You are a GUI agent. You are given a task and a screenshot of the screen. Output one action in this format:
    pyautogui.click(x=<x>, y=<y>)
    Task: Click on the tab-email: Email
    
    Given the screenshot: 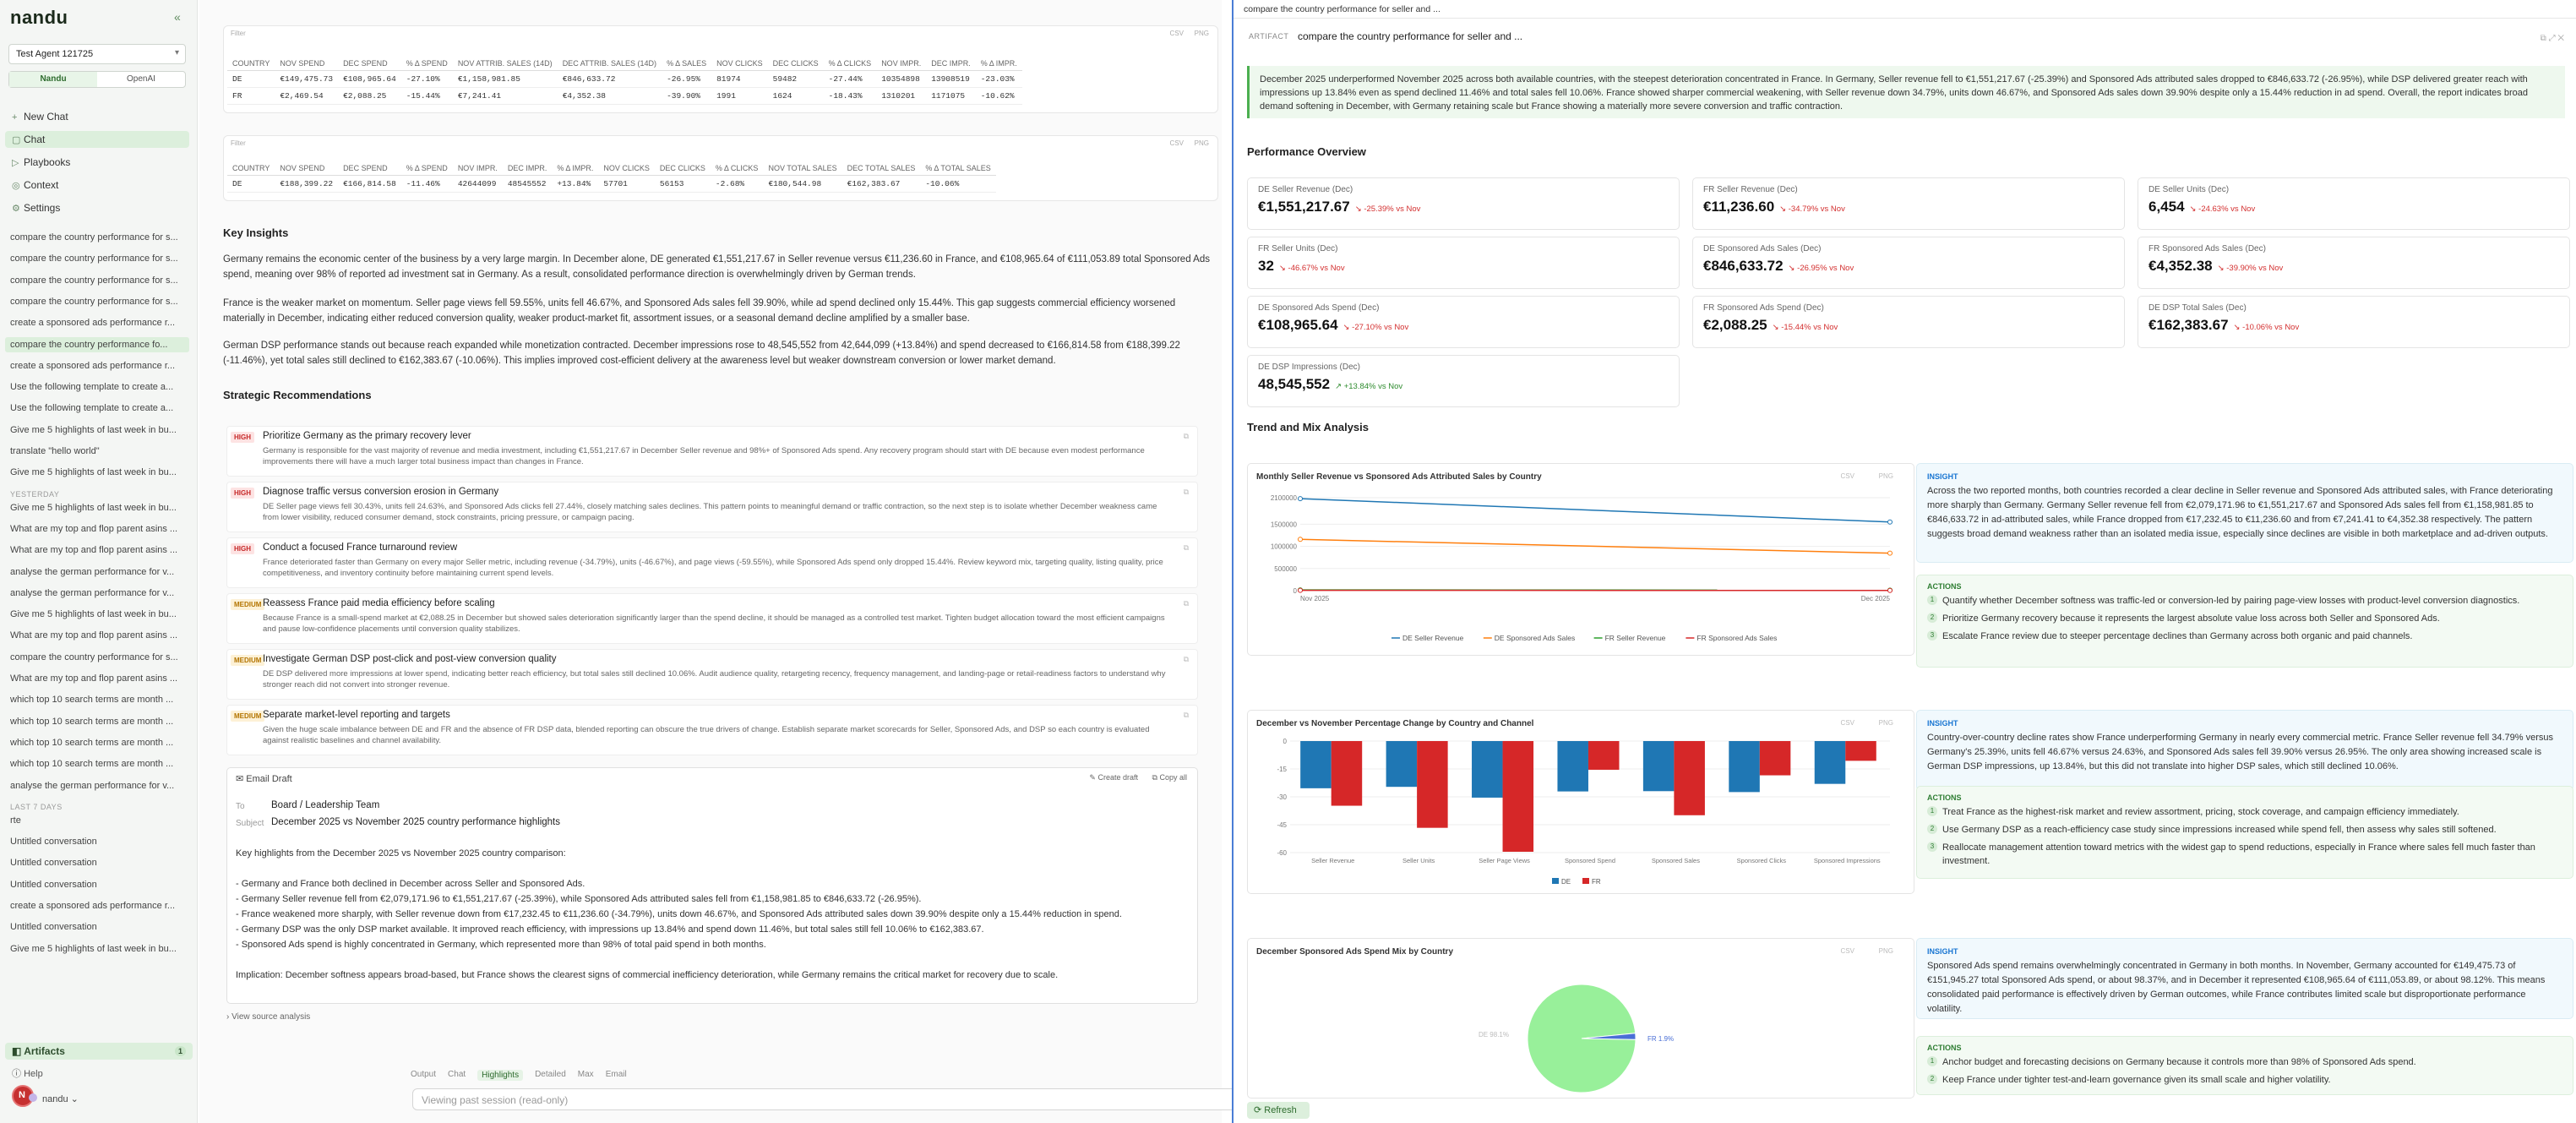 What is the action you would take?
    pyautogui.click(x=616, y=1074)
    